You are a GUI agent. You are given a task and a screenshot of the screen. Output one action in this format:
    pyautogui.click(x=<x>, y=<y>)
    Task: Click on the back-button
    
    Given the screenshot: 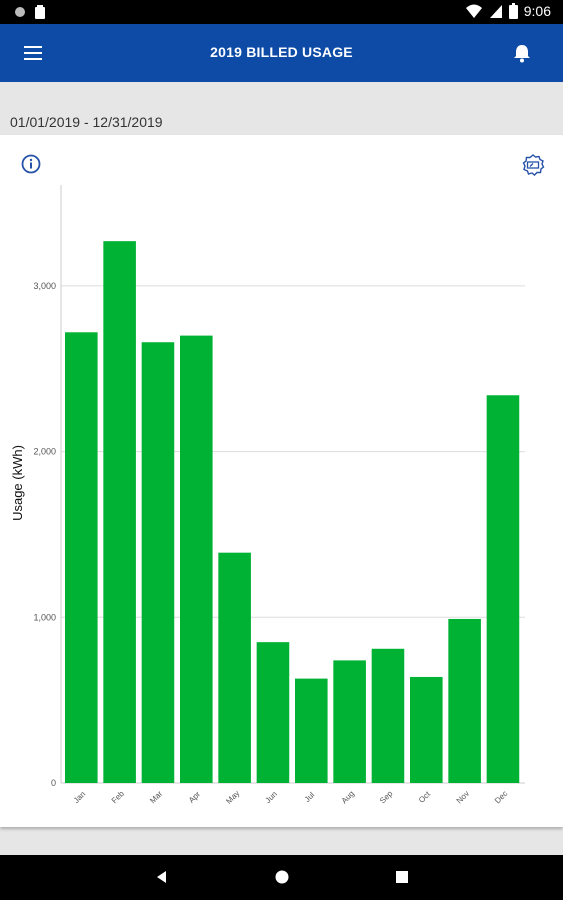 What is the action you would take?
    pyautogui.click(x=162, y=879)
    